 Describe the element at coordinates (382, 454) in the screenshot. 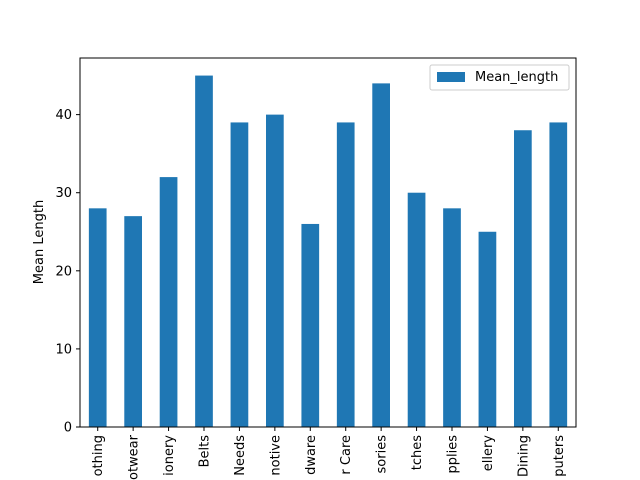

I see `x-tick-label: sories` at that location.